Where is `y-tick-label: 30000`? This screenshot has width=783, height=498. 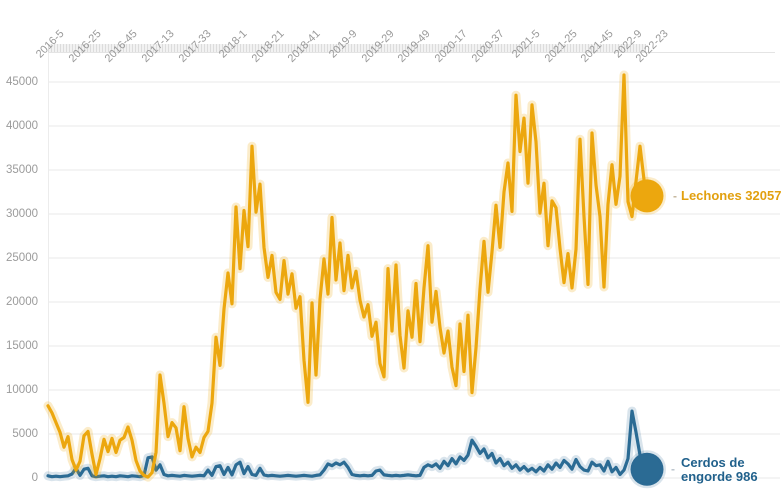
y-tick-label: 30000 is located at coordinates (22, 214).